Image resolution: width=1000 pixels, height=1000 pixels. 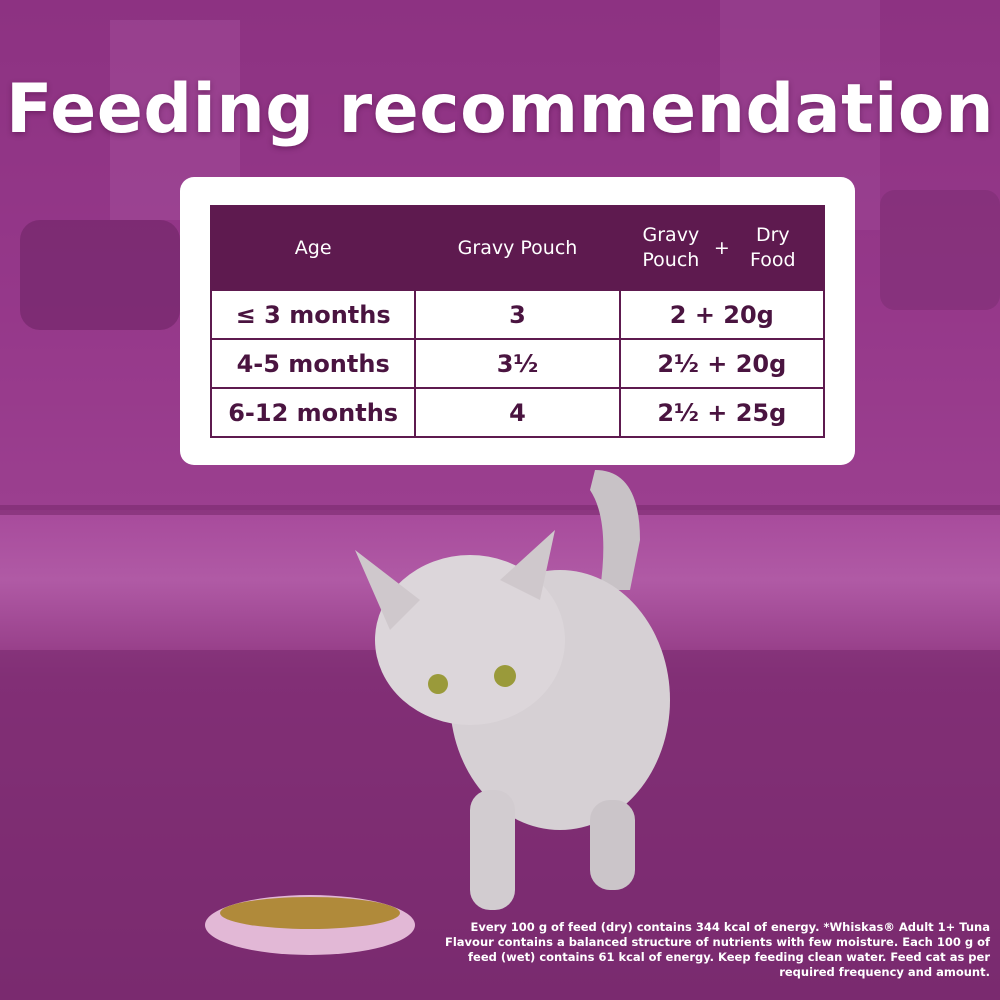 I want to click on table-cell: 3½, so click(x=517, y=363).